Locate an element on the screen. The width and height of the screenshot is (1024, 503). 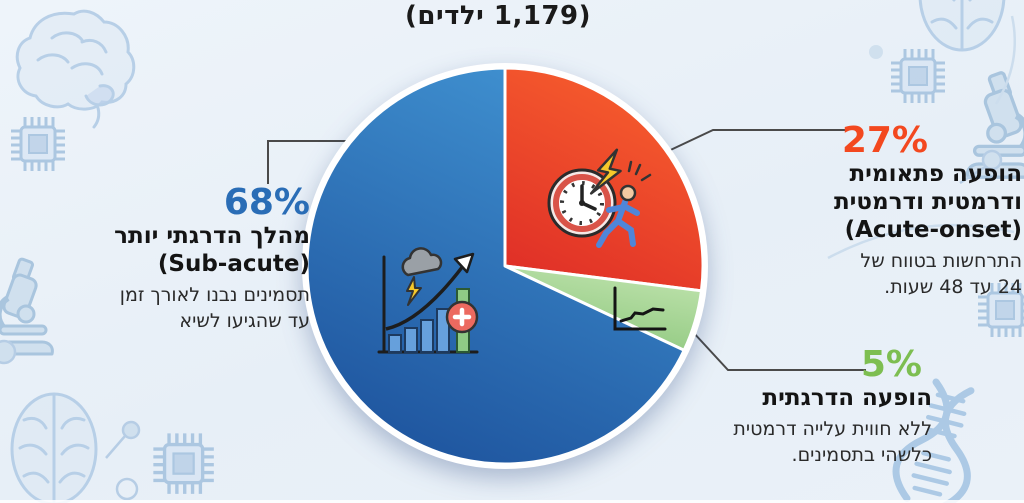
gradual-body-line2: כלשהי בתסמינים. is located at coordinates (861, 454).